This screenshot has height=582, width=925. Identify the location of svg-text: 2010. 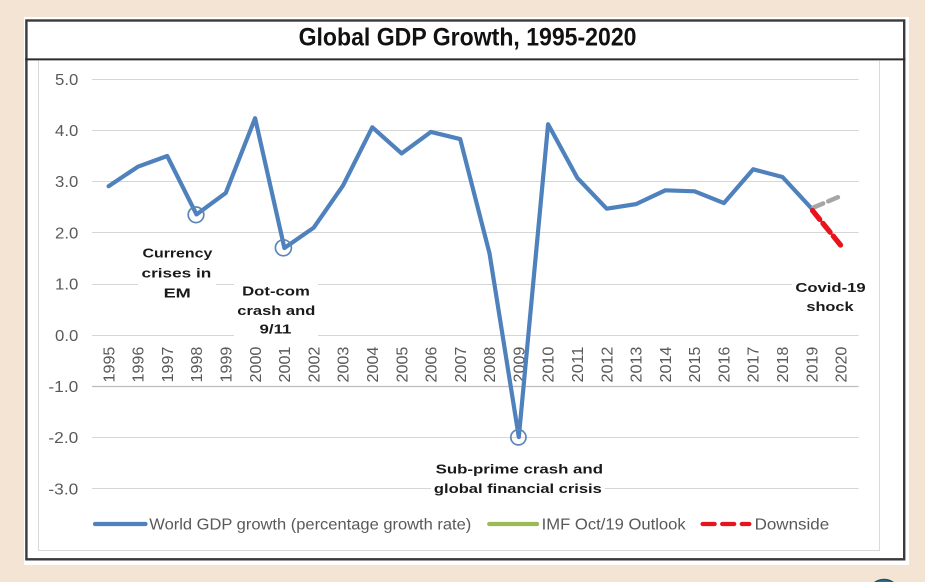
(549, 364).